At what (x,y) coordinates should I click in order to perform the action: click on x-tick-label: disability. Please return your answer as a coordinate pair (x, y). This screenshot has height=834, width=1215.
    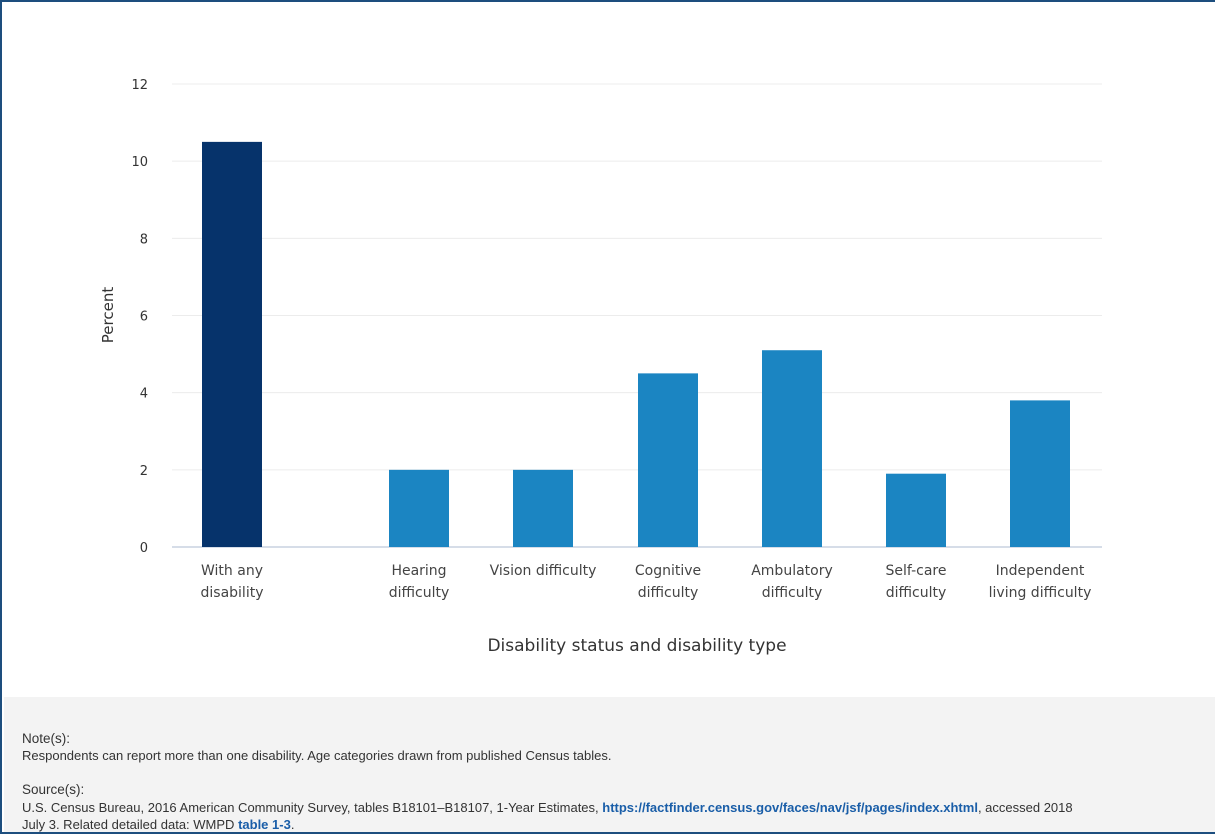
    Looking at the image, I should click on (232, 593).